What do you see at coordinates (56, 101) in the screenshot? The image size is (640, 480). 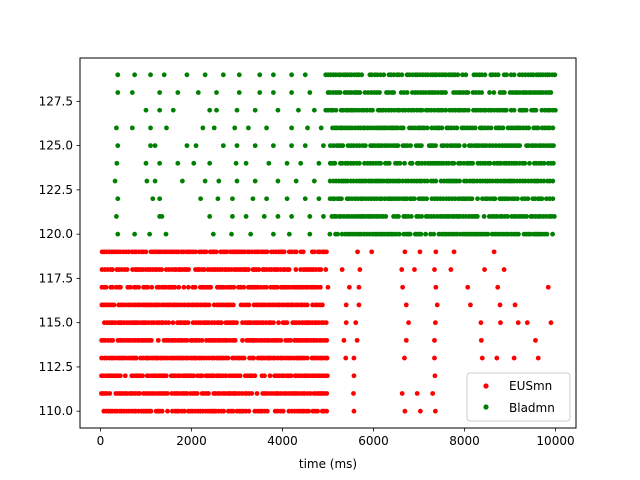 I see `y-tick-label: 127.5` at bounding box center [56, 101].